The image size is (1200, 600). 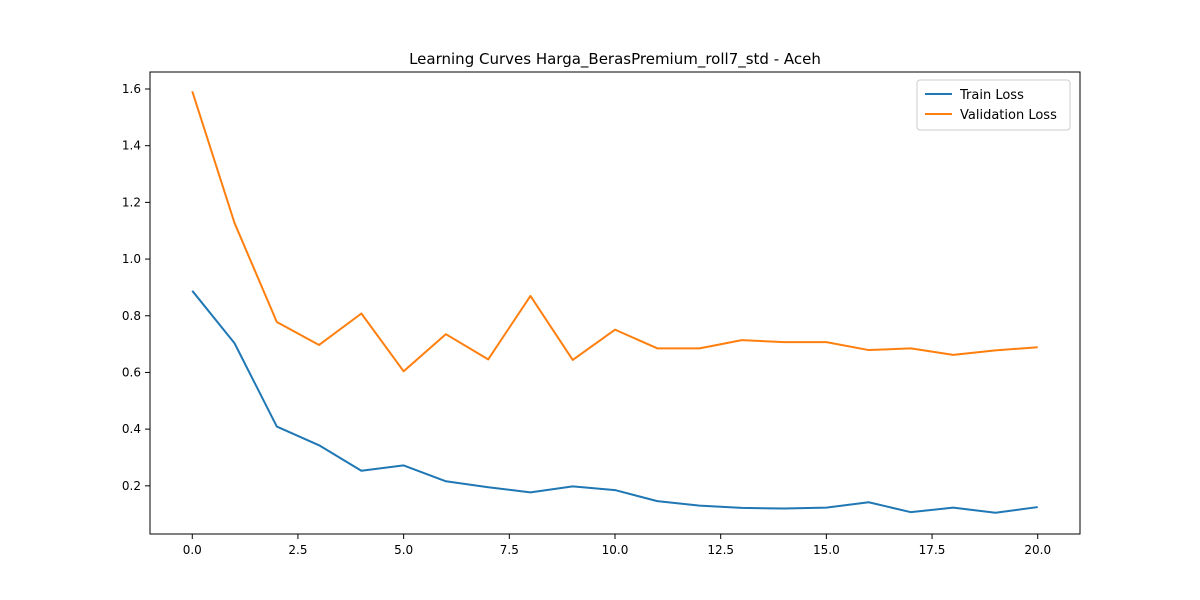 What do you see at coordinates (131, 486) in the screenshot?
I see `y-tick-label: 0.2` at bounding box center [131, 486].